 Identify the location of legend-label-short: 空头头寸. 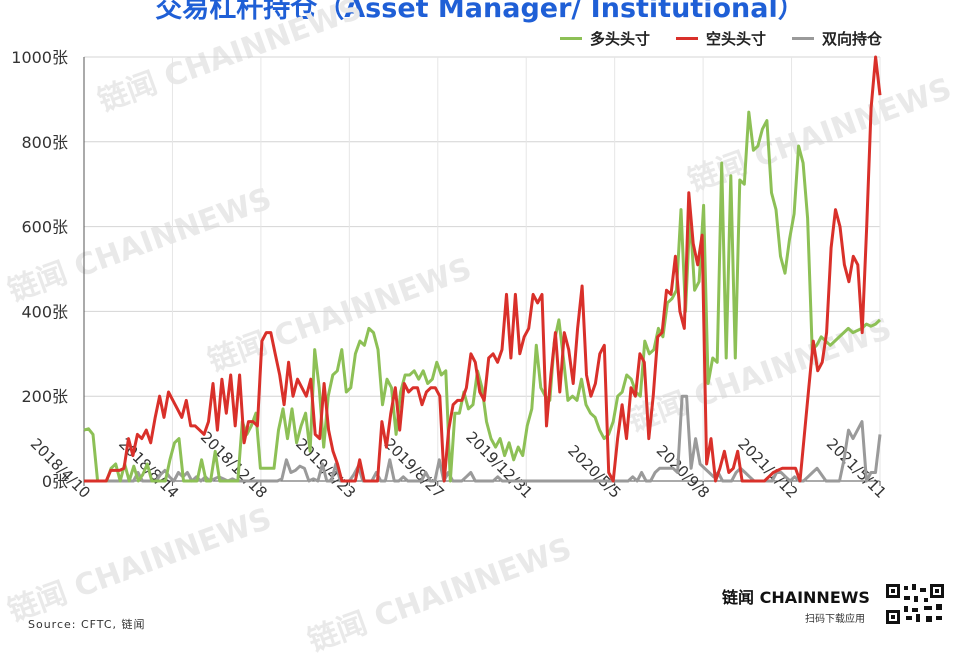
(736, 38).